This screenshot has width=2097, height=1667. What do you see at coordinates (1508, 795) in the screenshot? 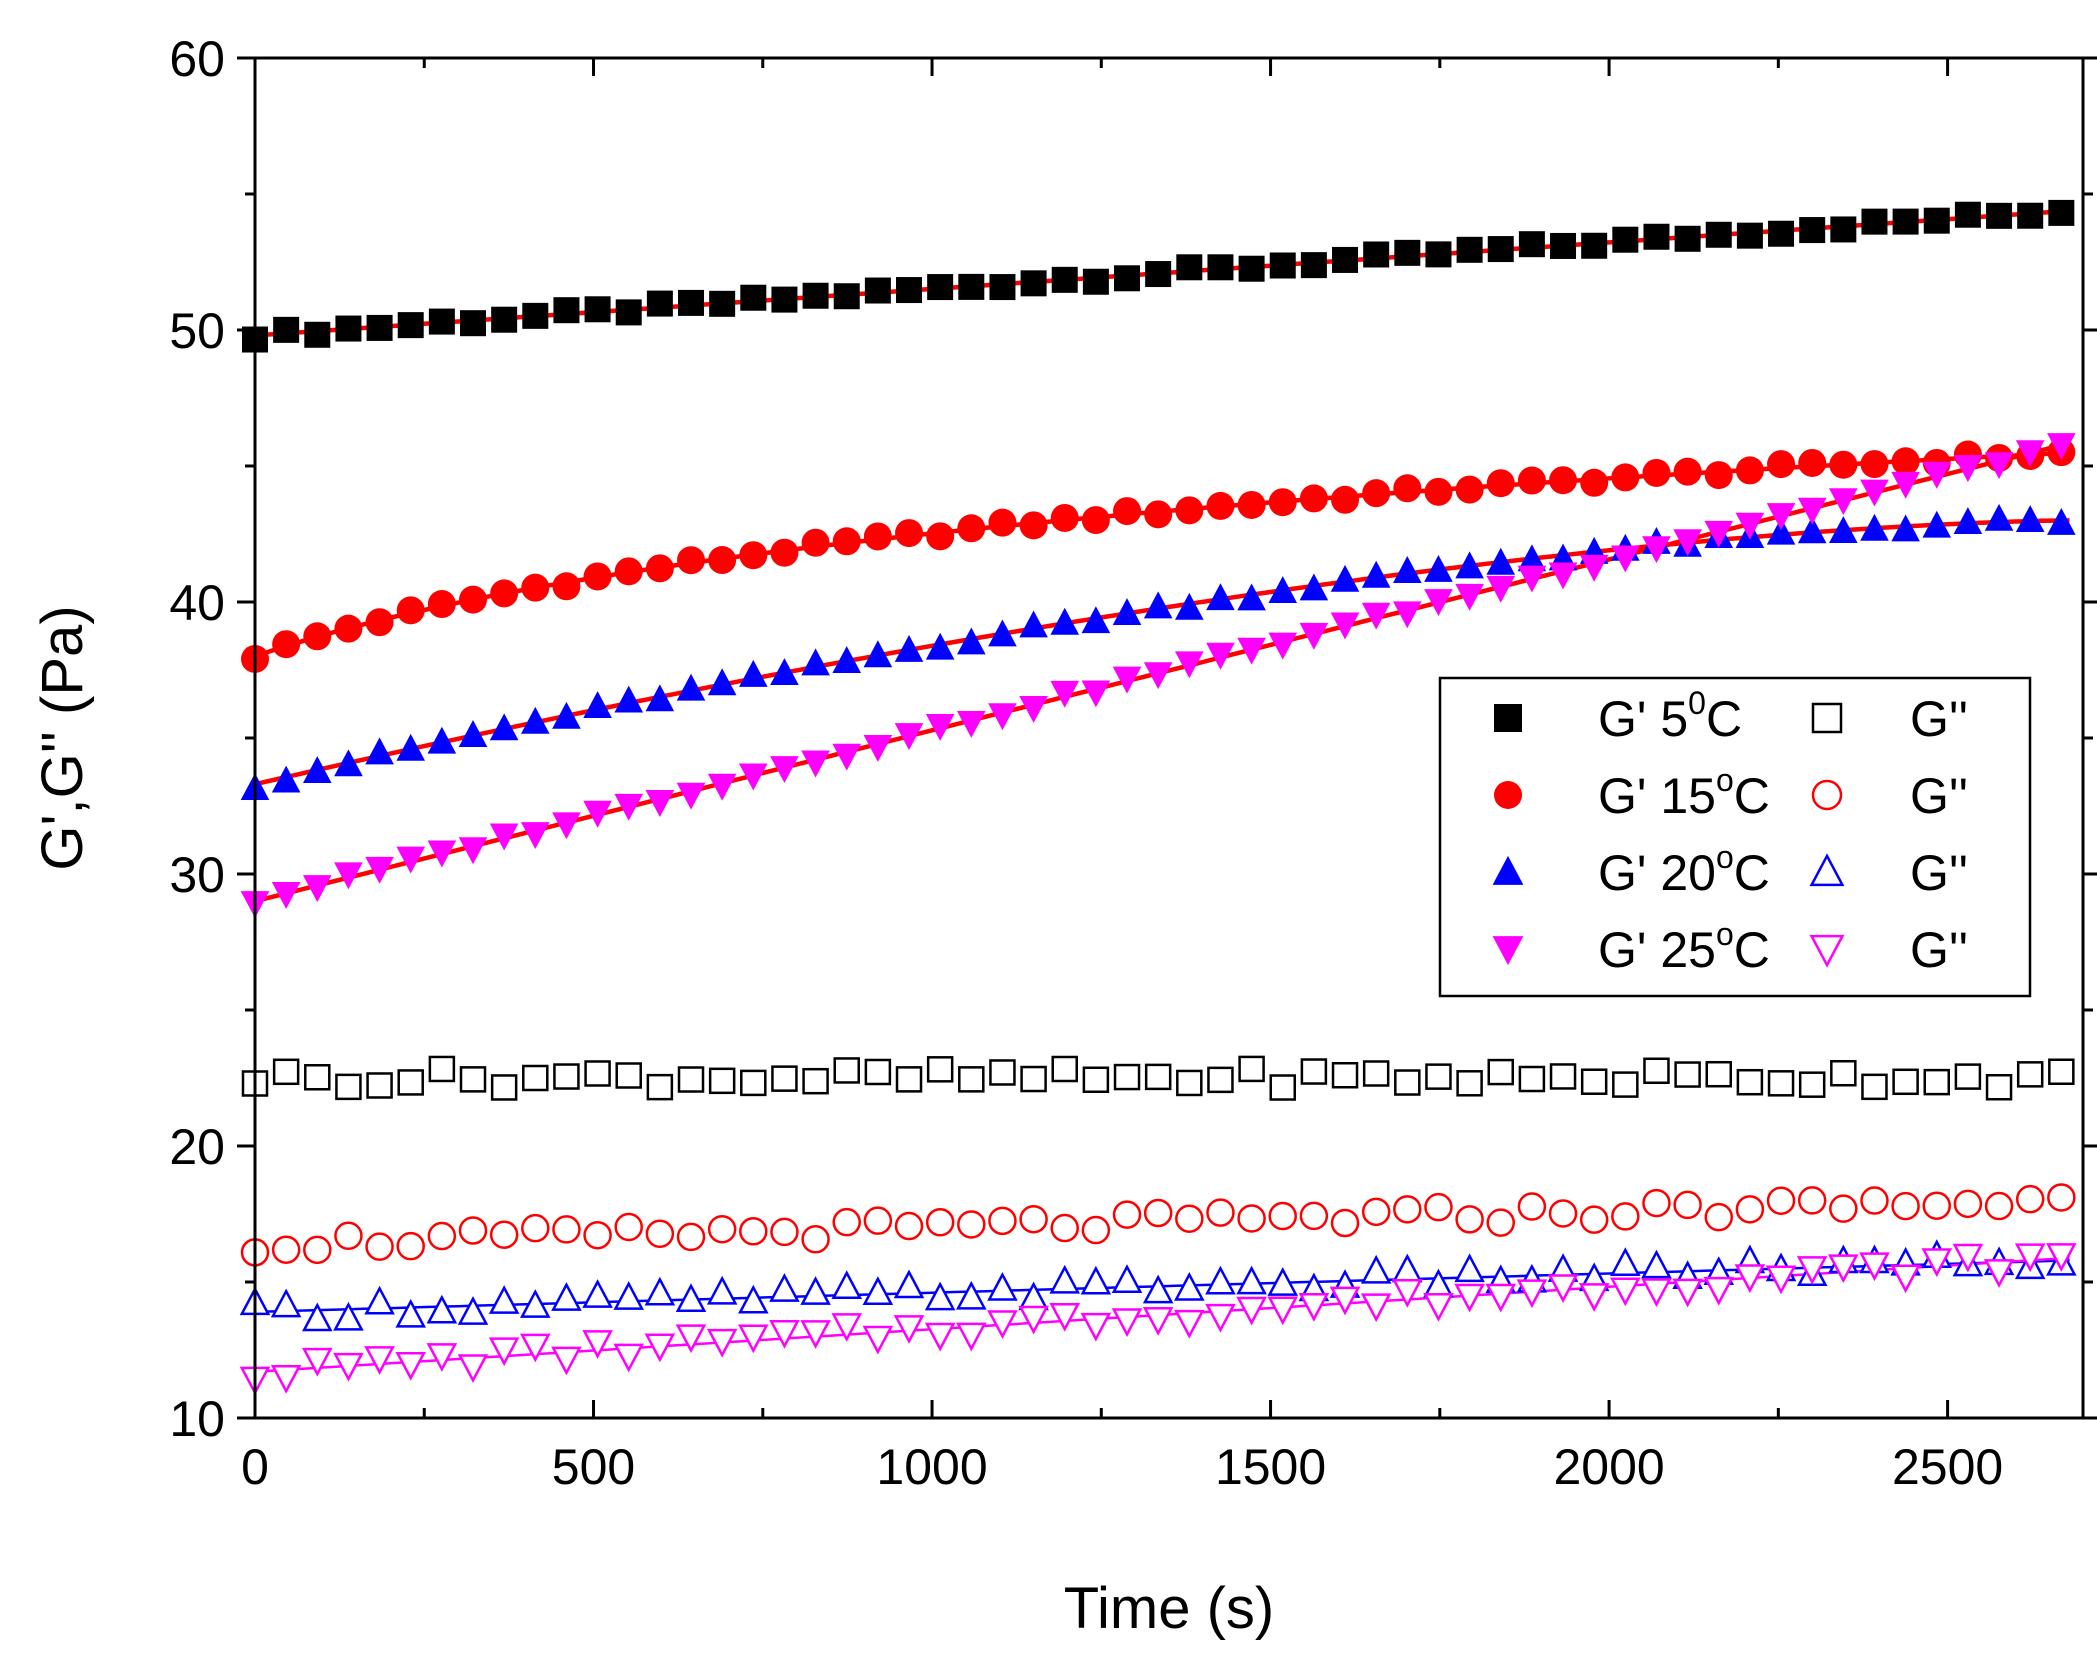
I see `legend-marker` at bounding box center [1508, 795].